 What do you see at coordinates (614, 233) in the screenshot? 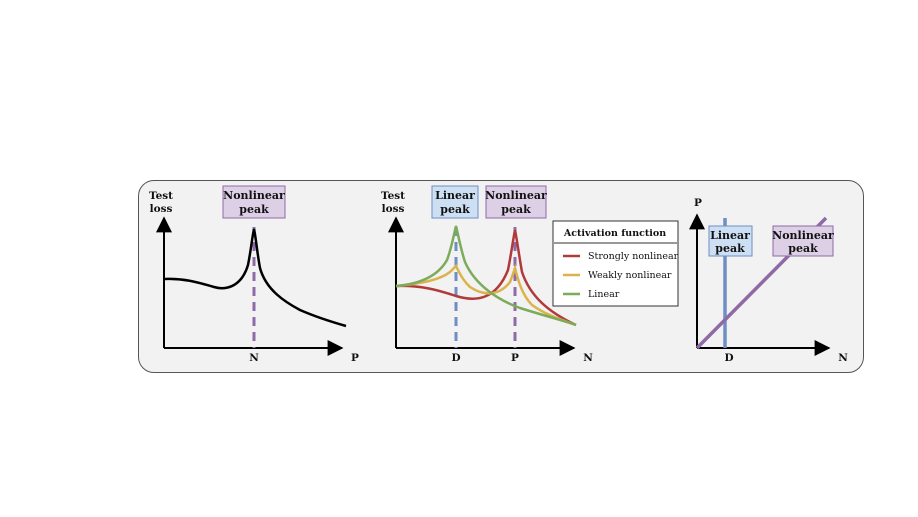
I see `legend-title: Activation function` at bounding box center [614, 233].